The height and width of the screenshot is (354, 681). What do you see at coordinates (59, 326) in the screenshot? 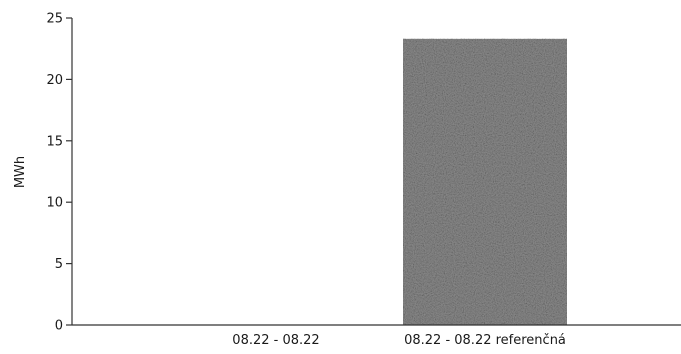
I see `y-tick-label: 0` at bounding box center [59, 326].